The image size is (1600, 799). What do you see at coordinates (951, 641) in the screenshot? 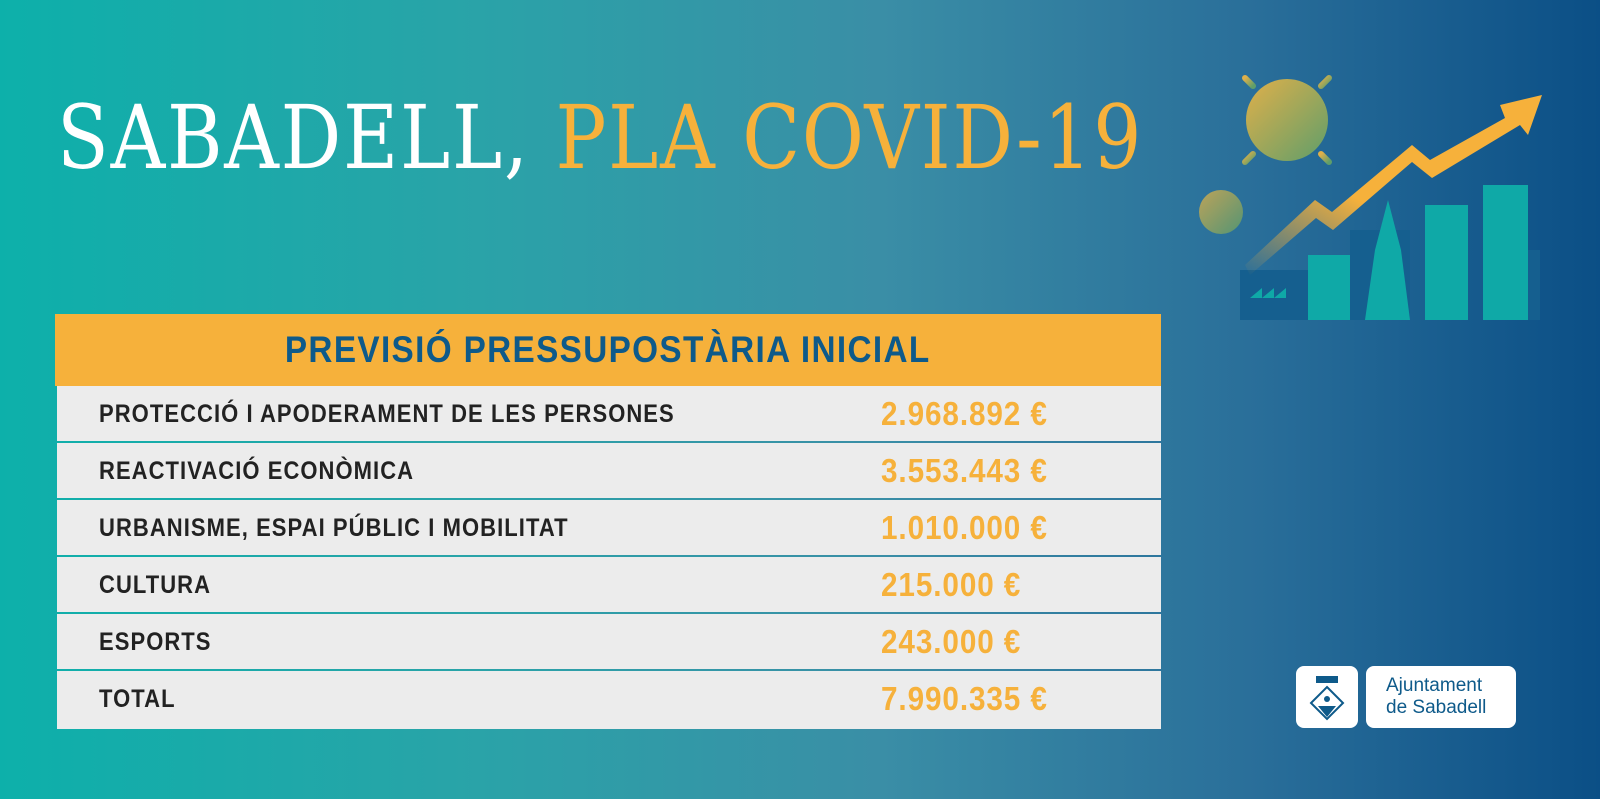
I see `row-amount: 243.000 €` at bounding box center [951, 641].